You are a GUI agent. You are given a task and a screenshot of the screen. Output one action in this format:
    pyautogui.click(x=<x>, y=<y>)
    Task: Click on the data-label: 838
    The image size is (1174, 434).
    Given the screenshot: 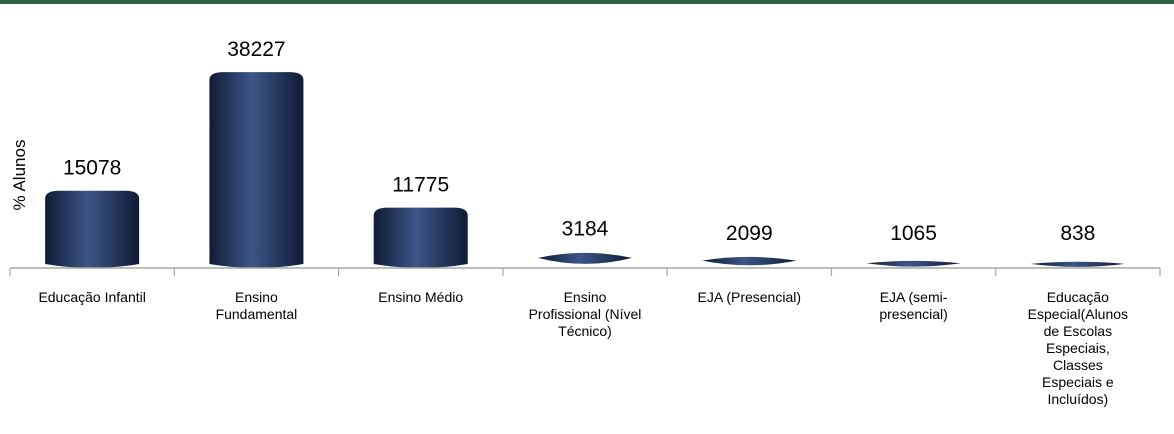 What is the action you would take?
    pyautogui.click(x=1077, y=233)
    